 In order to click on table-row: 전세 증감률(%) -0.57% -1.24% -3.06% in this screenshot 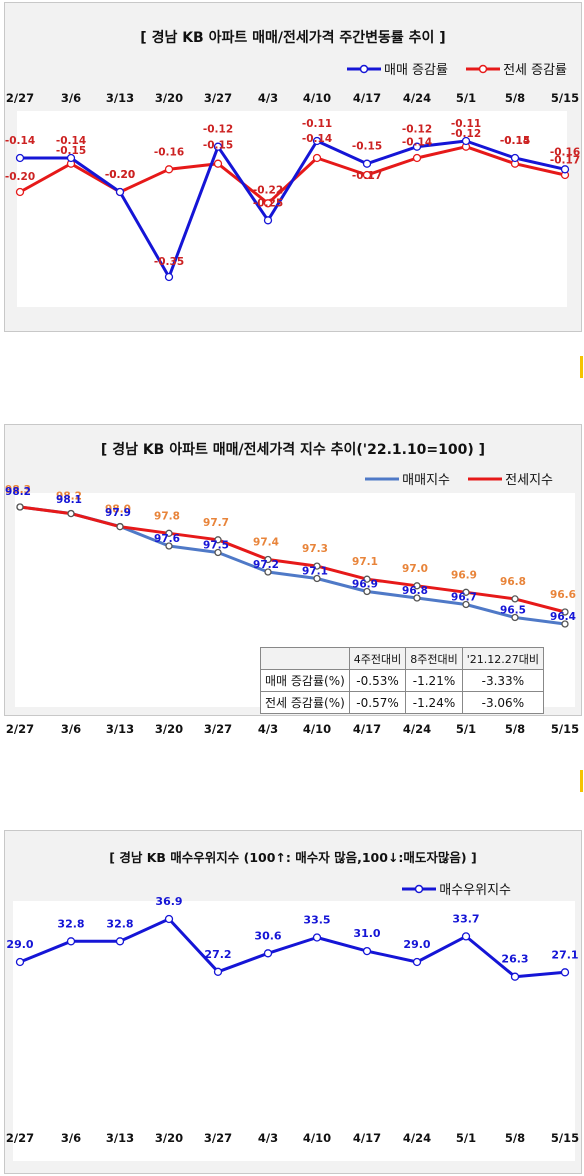, I will do `click(402, 702)`.